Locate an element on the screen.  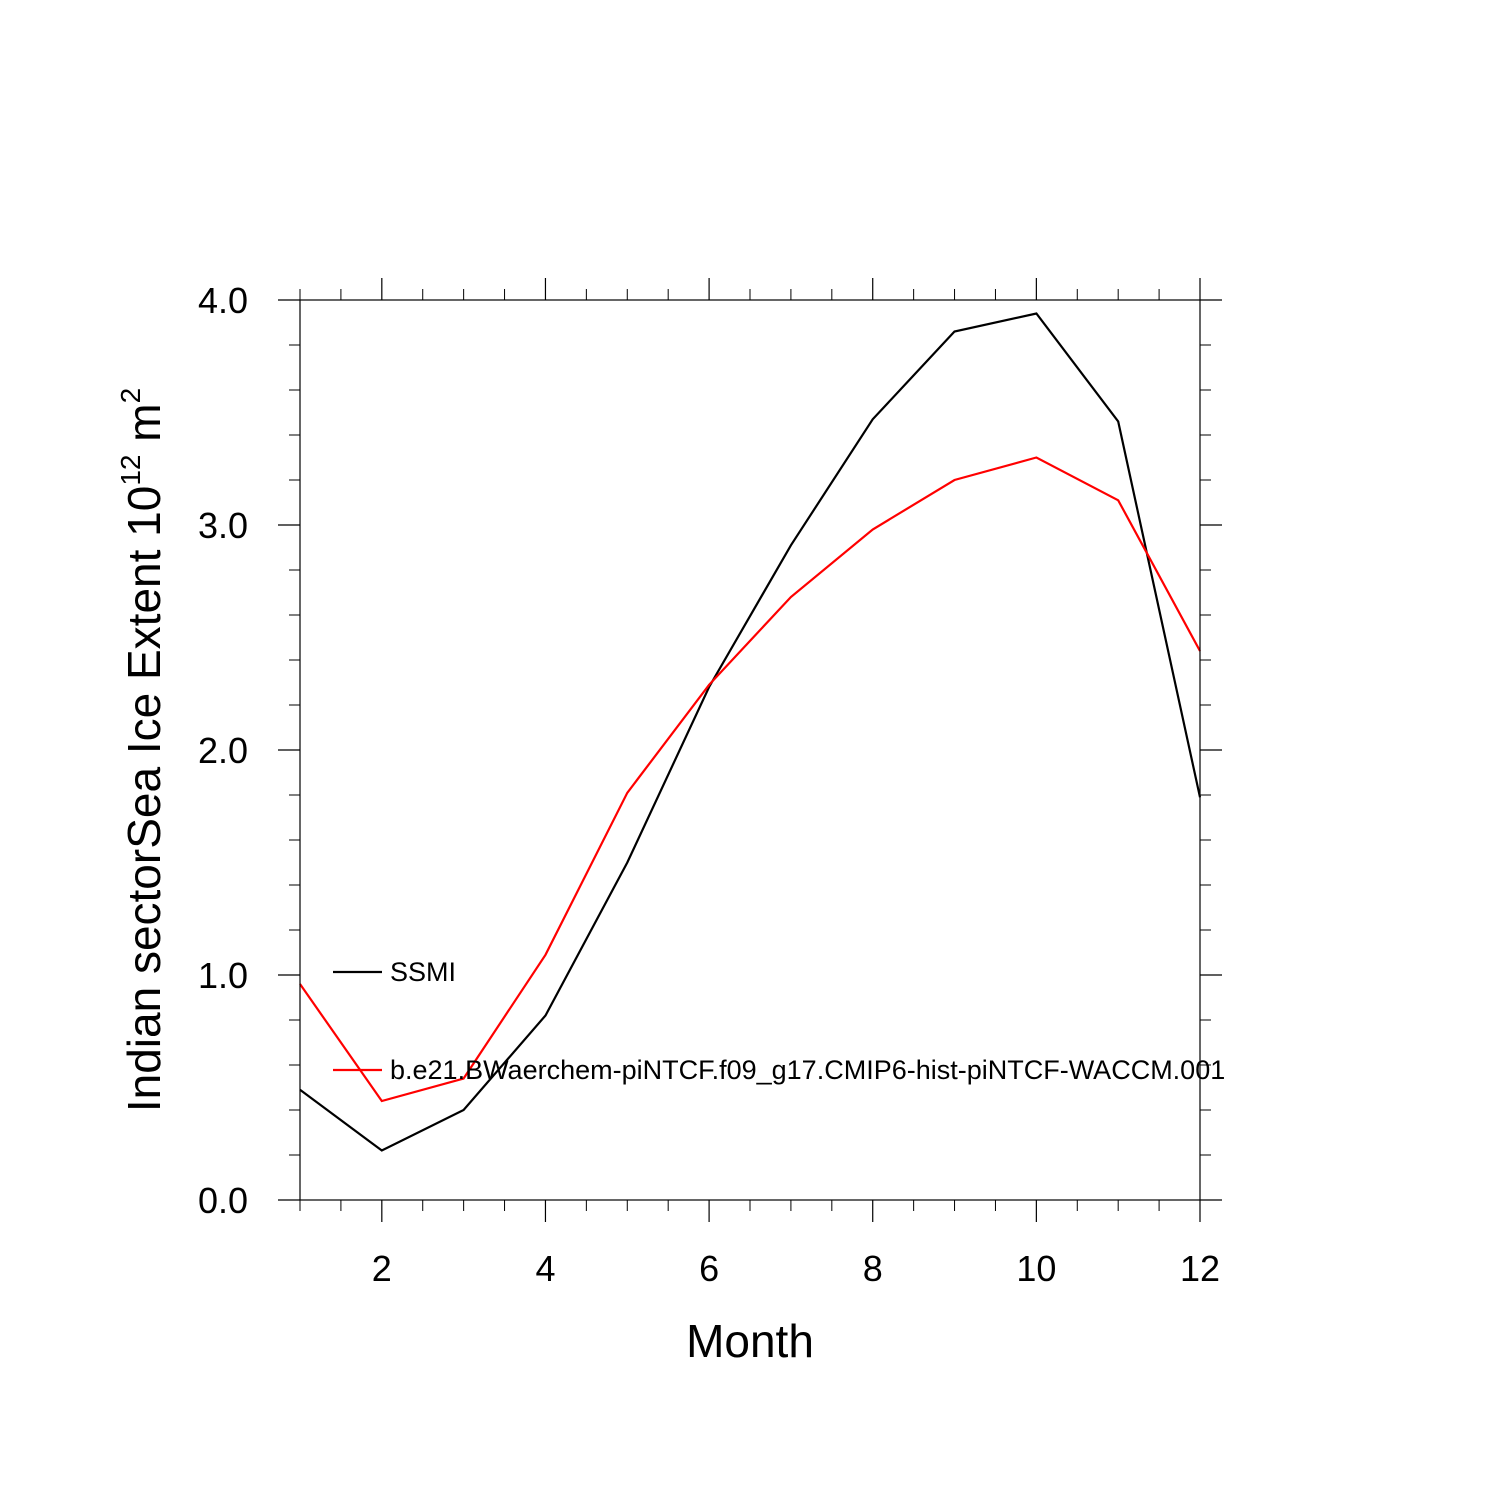
y-axis-title-exponent: 12 is located at coordinates (130, 470).